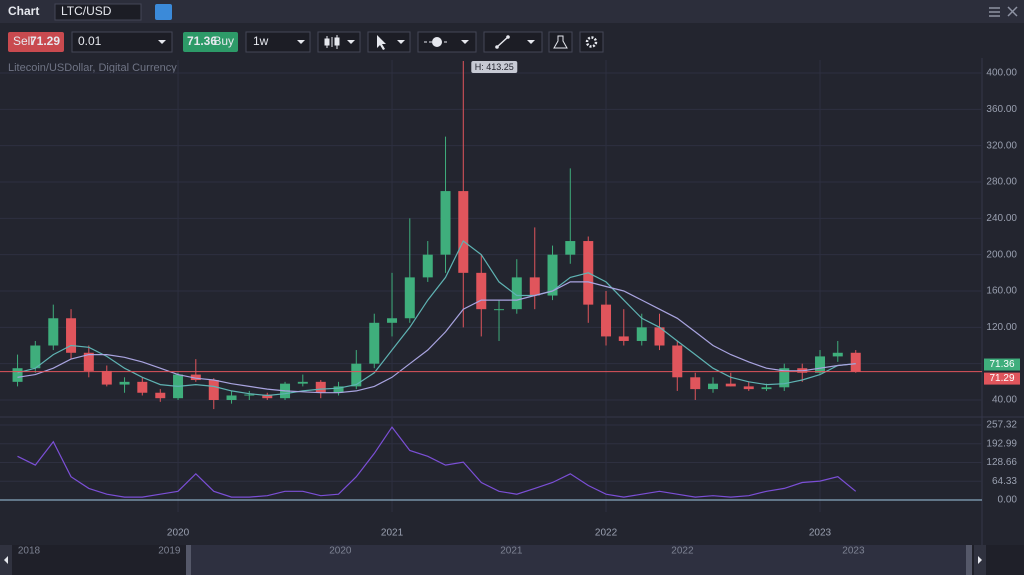 The height and width of the screenshot is (575, 1024). What do you see at coordinates (606, 533) in the screenshot?
I see `x-tick-label: 2022` at bounding box center [606, 533].